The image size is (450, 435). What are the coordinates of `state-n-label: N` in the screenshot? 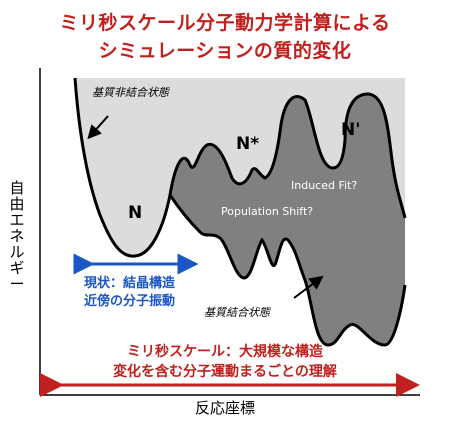 It's located at (135, 213).